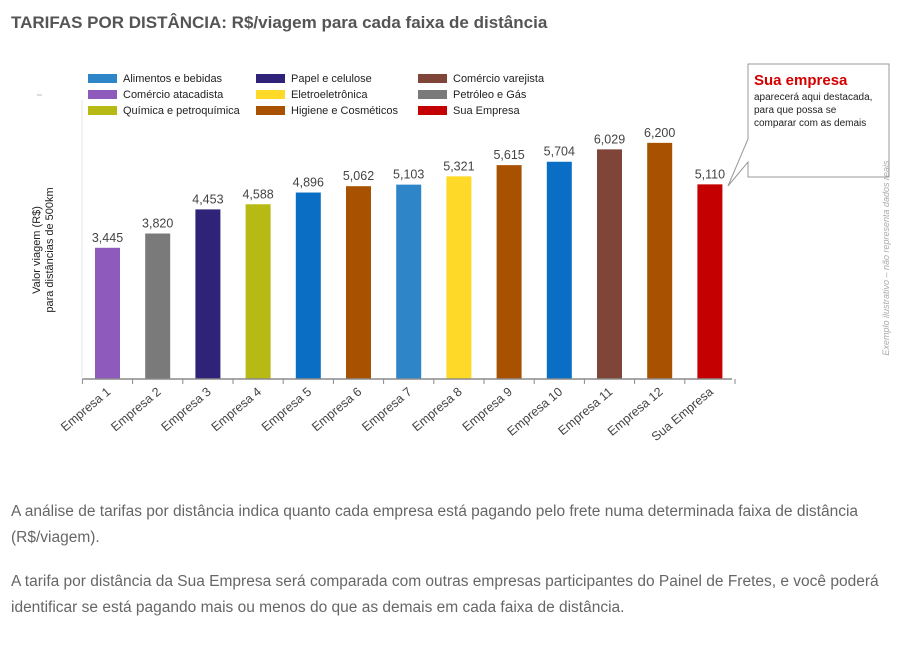 This screenshot has width=911, height=654. Describe the element at coordinates (499, 79) in the screenshot. I see `legend-label: Comércio varejista` at that location.